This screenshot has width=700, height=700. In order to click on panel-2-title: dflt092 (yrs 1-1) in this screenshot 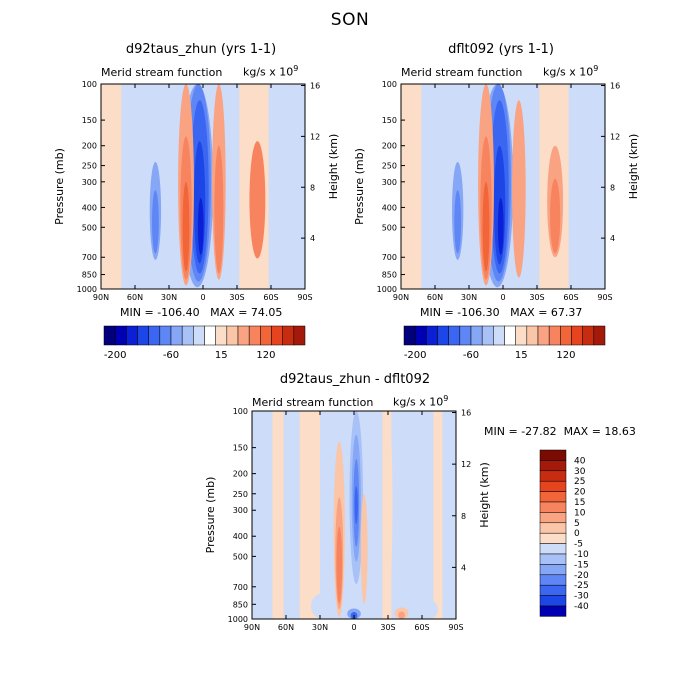, I will do `click(501, 49)`.